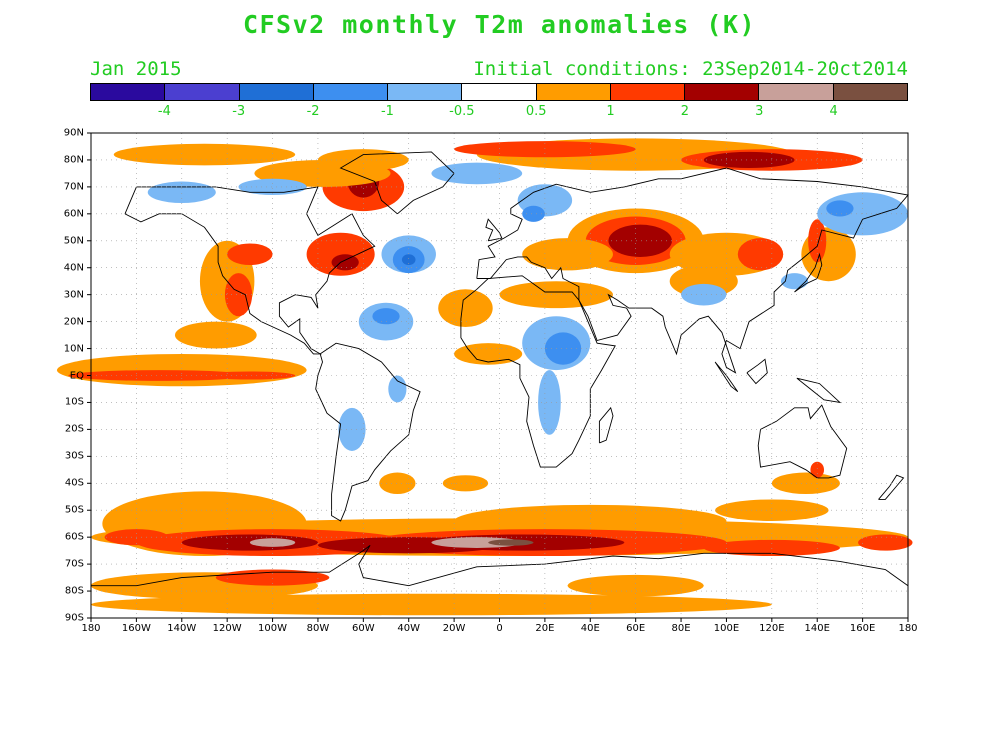 This screenshot has height=750, width=999. What do you see at coordinates (74, 564) in the screenshot?
I see `latitude-label: 70S` at bounding box center [74, 564].